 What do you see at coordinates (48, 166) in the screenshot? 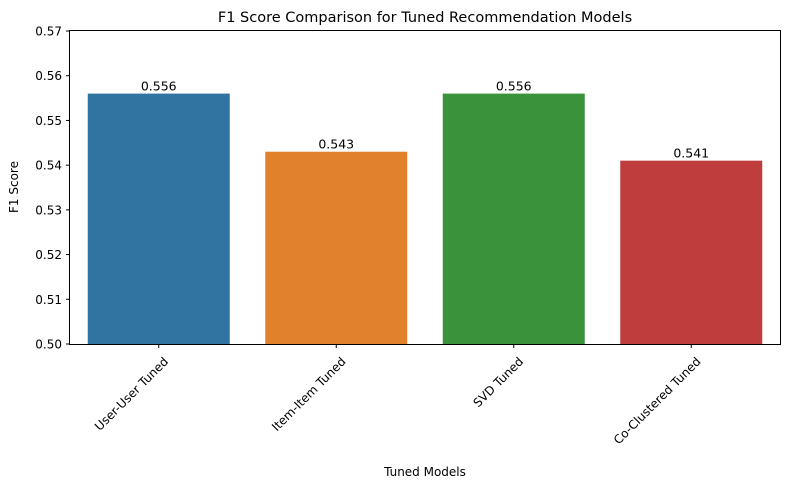
I see `y-tick-label: 0.54` at bounding box center [48, 166].